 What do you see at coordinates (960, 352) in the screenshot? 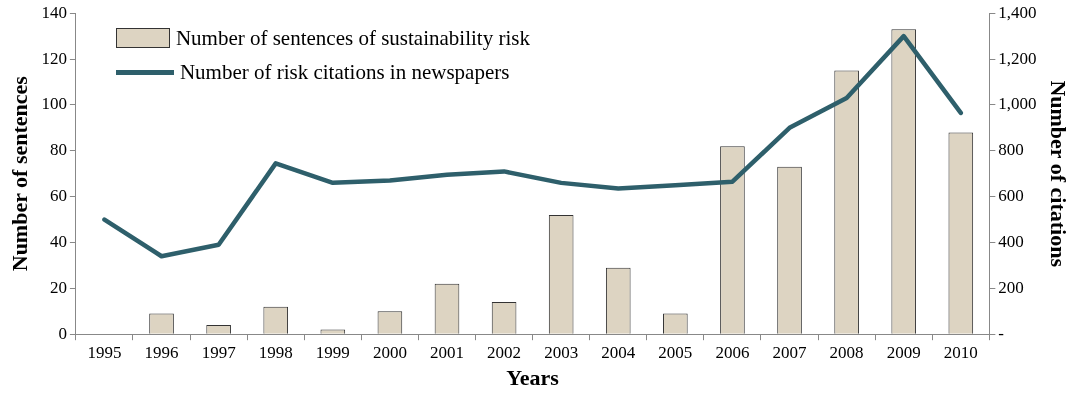
I see `x-tick-label: 2010` at bounding box center [960, 352].